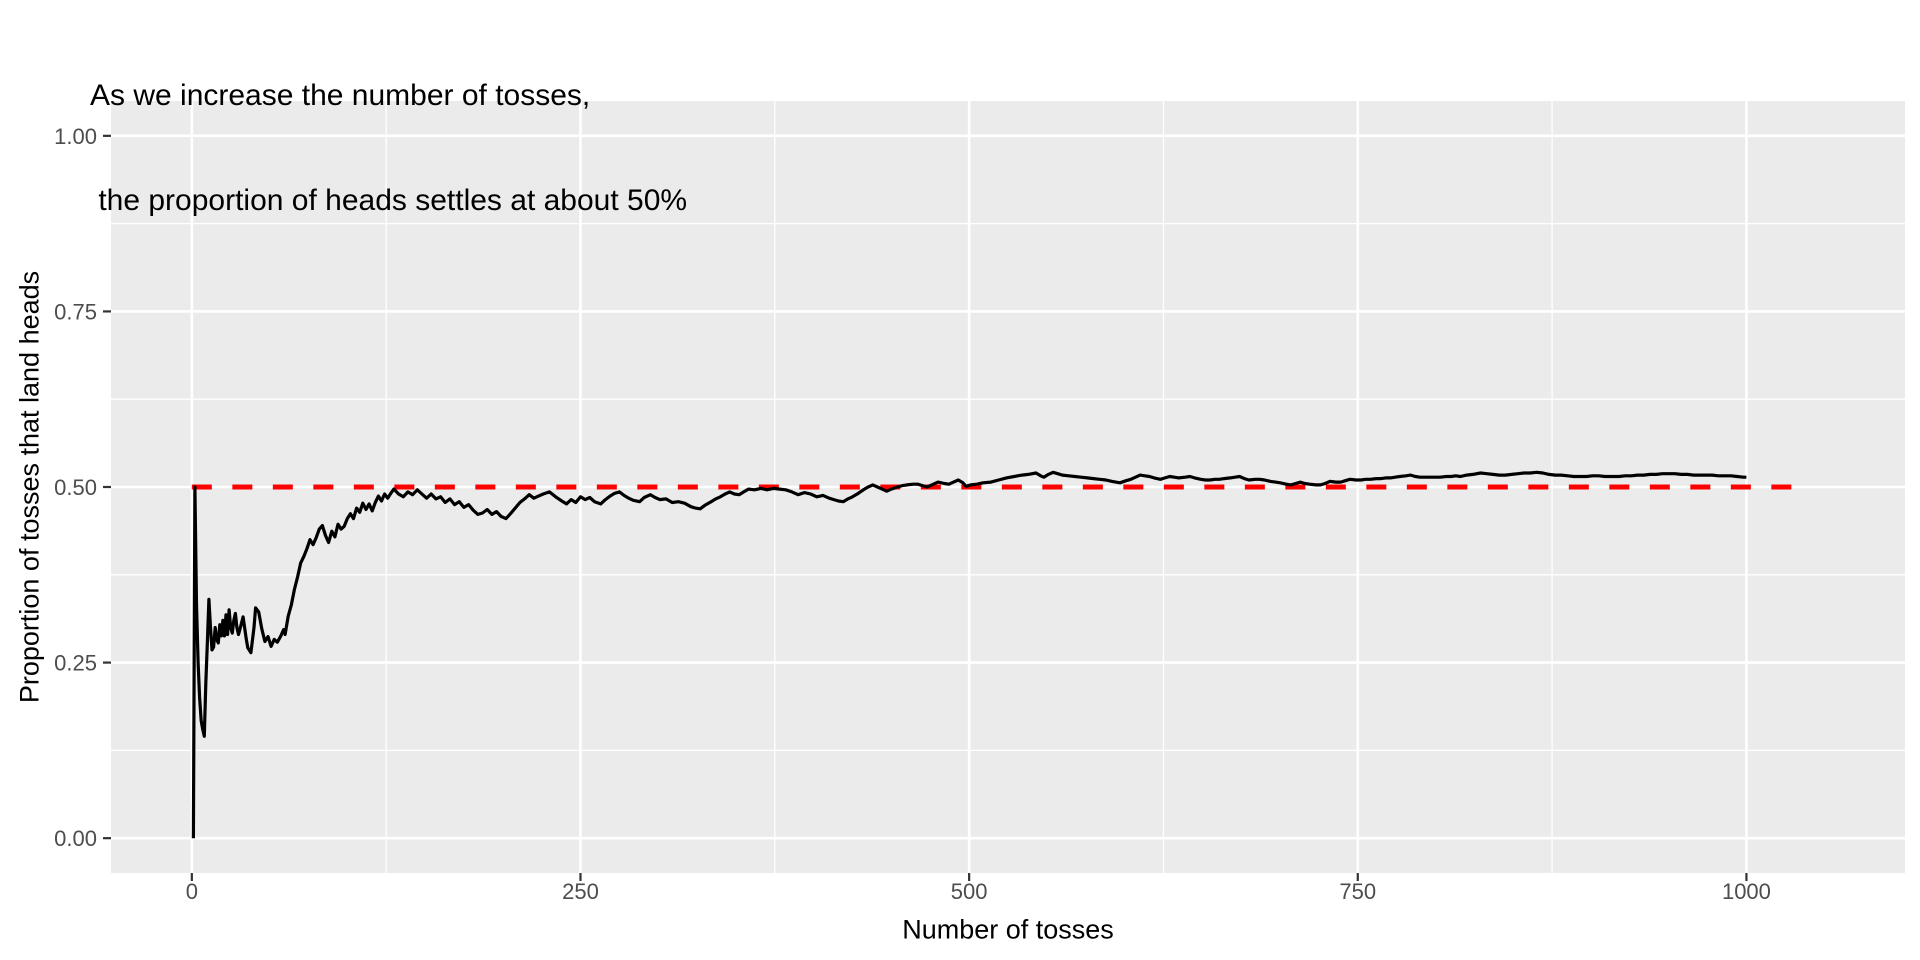 This screenshot has height=960, width=1920. Describe the element at coordinates (1357, 891) in the screenshot. I see `x-tick-label: 750` at that location.